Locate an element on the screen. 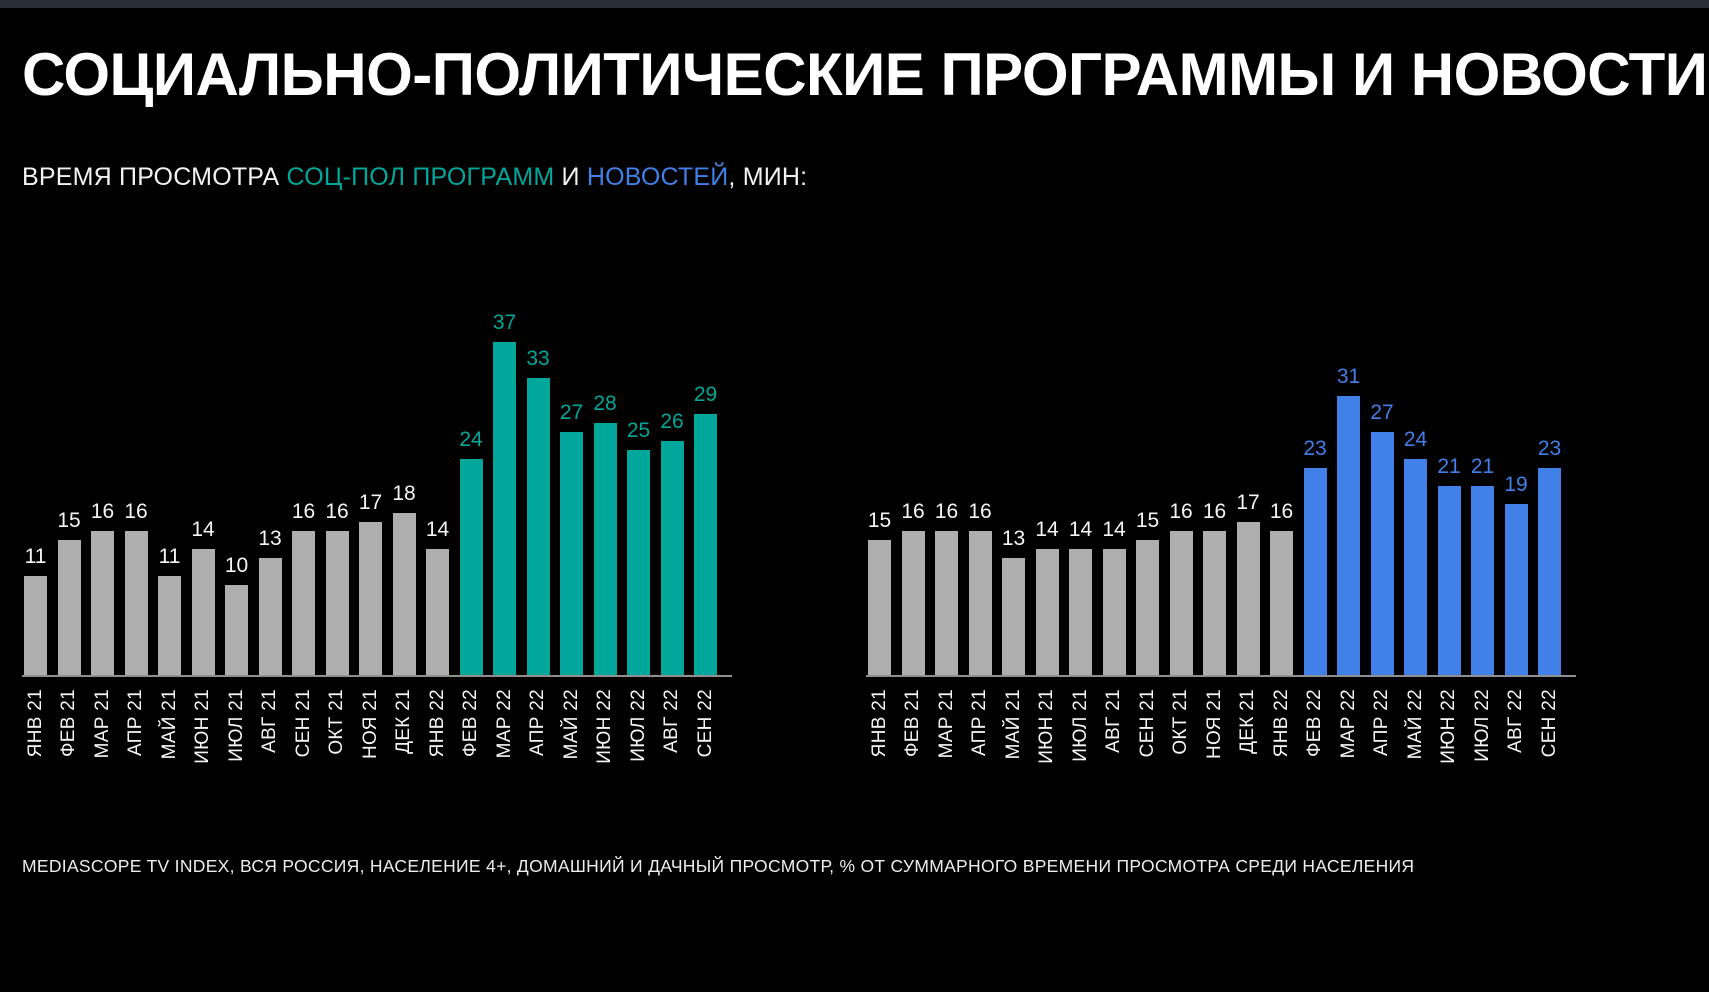 This screenshot has width=1709, height=992. bar: 23 is located at coordinates (1549, 556).